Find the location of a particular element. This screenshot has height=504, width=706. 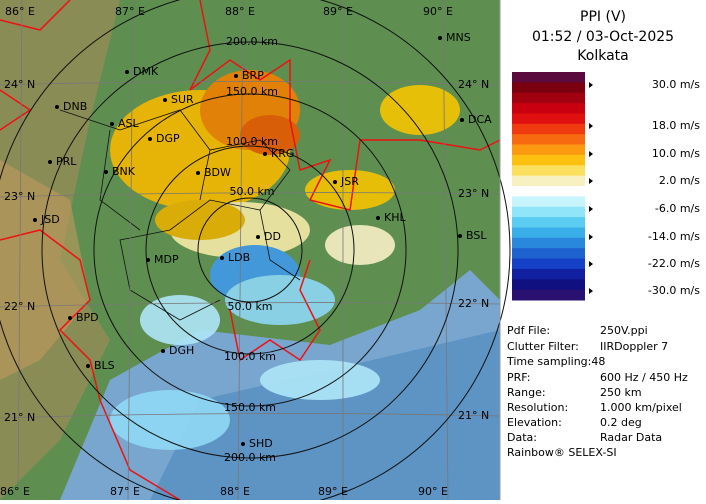

city-label: KRG is located at coordinates (282, 153).